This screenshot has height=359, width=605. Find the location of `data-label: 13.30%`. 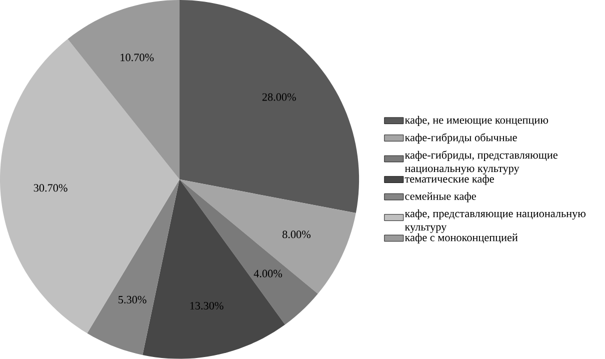

data-label: 13.30% is located at coordinates (207, 306).